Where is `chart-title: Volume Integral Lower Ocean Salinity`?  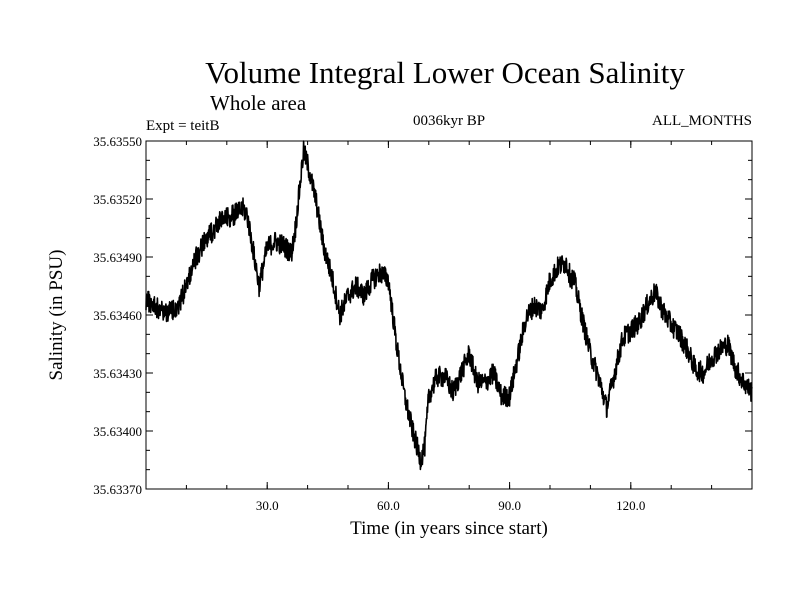
chart-title: Volume Integral Lower Ocean Salinity is located at coordinates (445, 72).